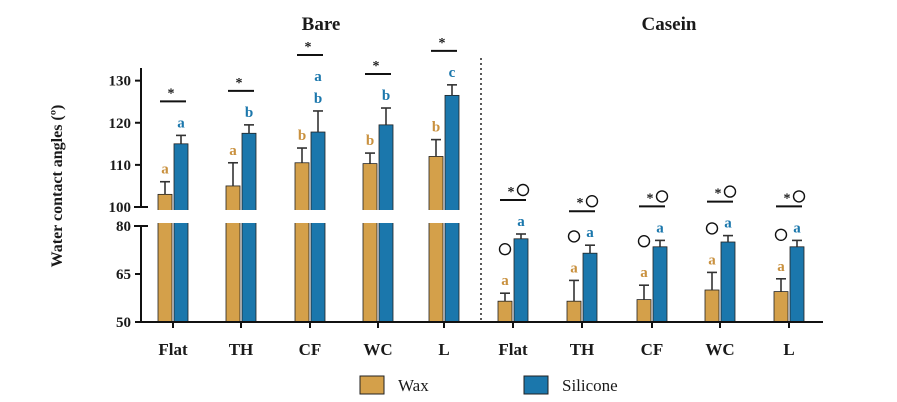  What do you see at coordinates (452, 73) in the screenshot?
I see `significance-letter: c` at bounding box center [452, 73].